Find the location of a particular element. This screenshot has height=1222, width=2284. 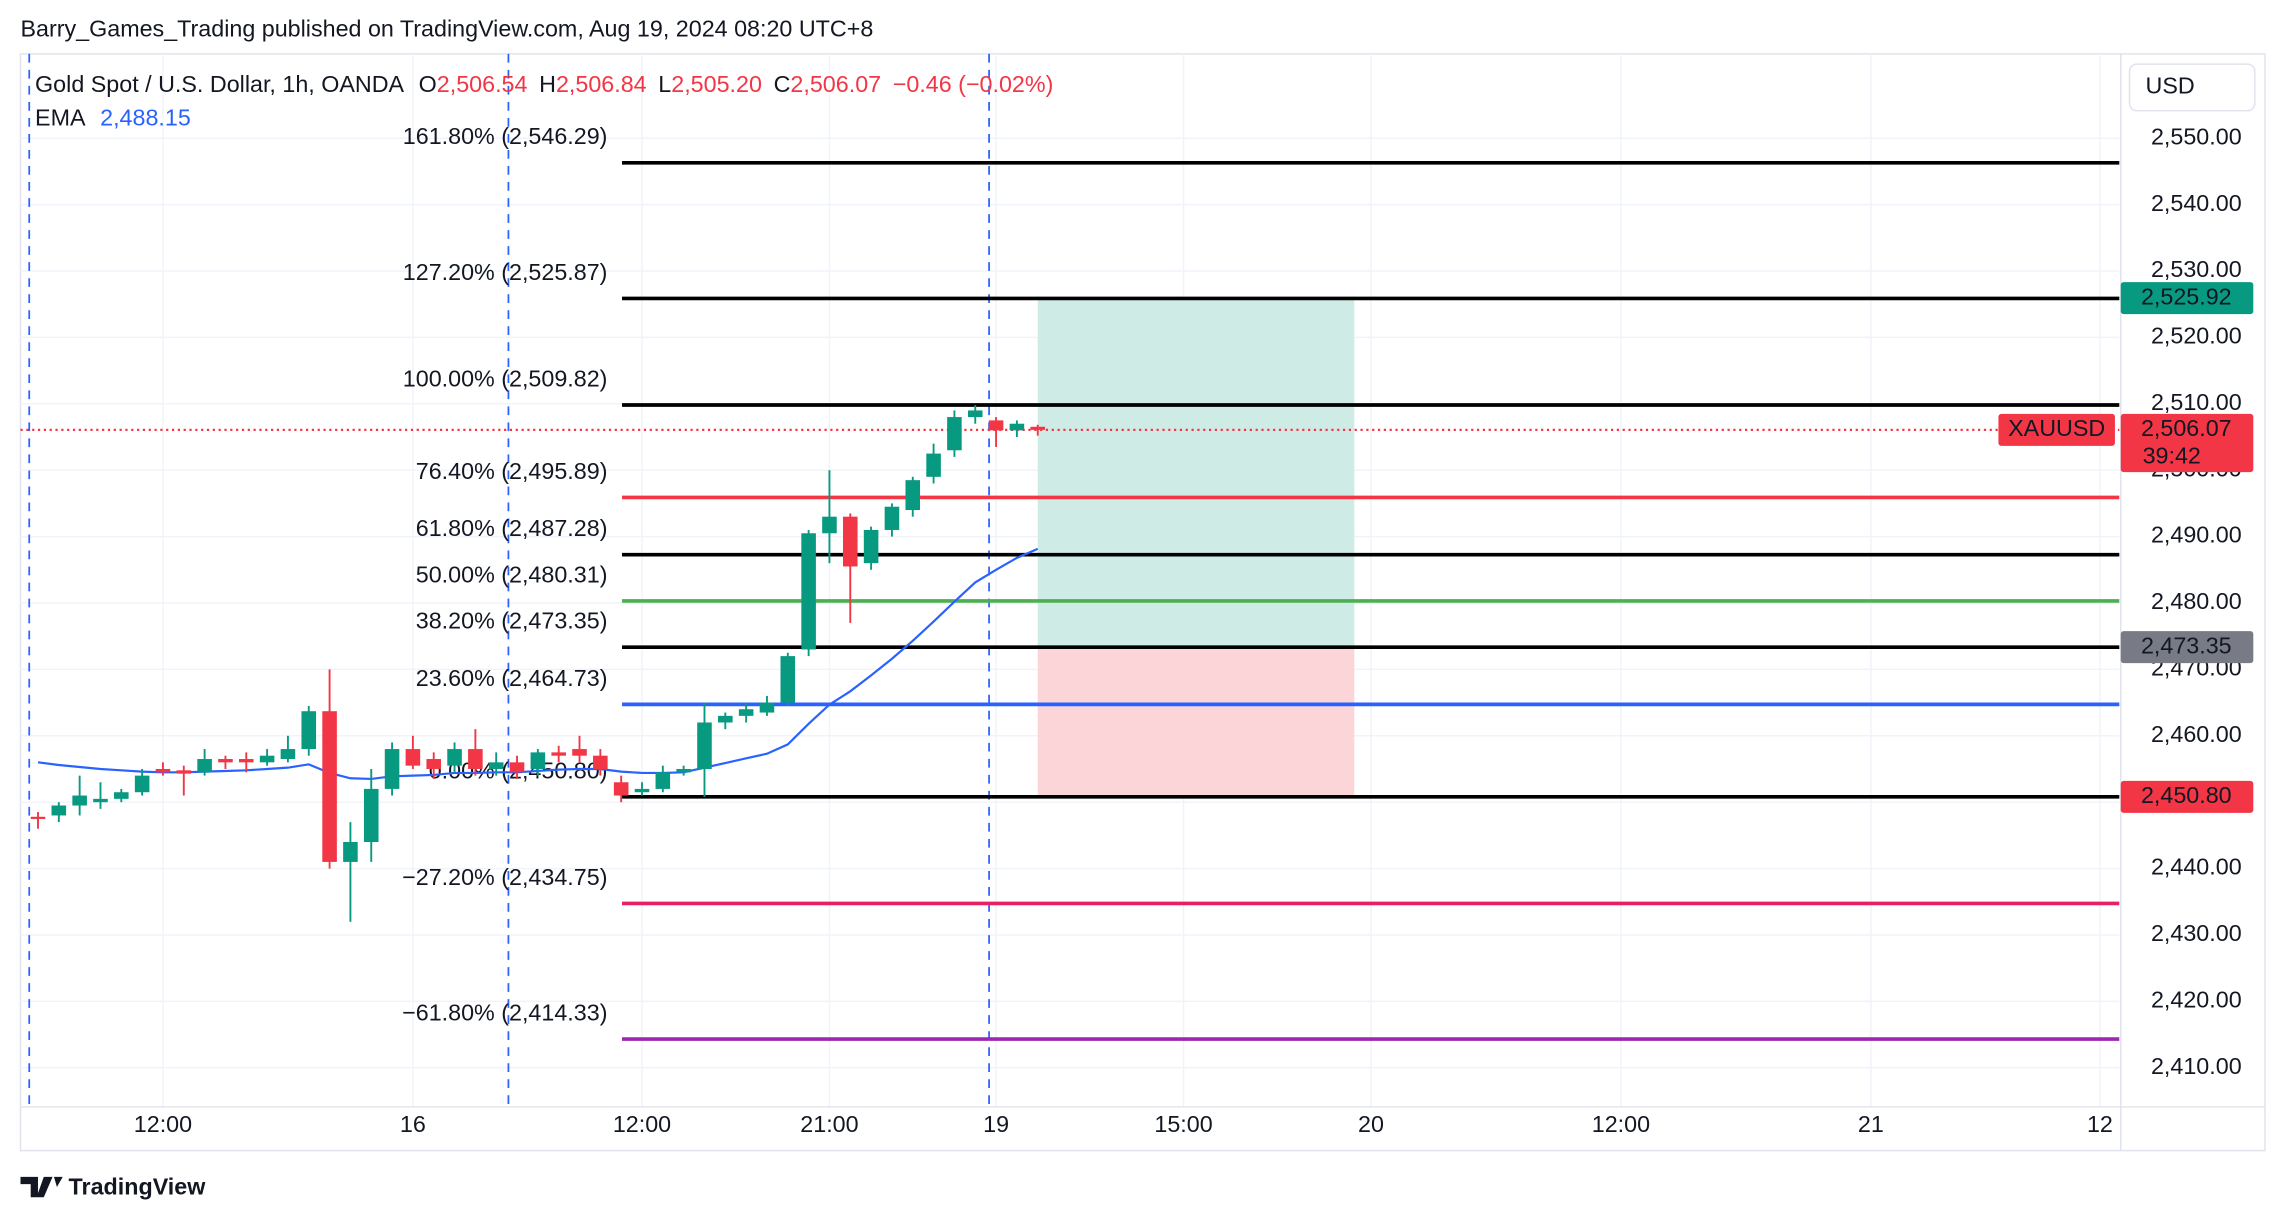

ohlc-value: 2,506.07 is located at coordinates (835, 84).